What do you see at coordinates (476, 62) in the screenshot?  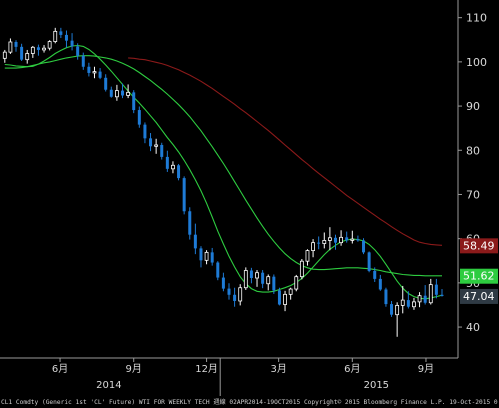 I see `y-tick-label: 100` at bounding box center [476, 62].